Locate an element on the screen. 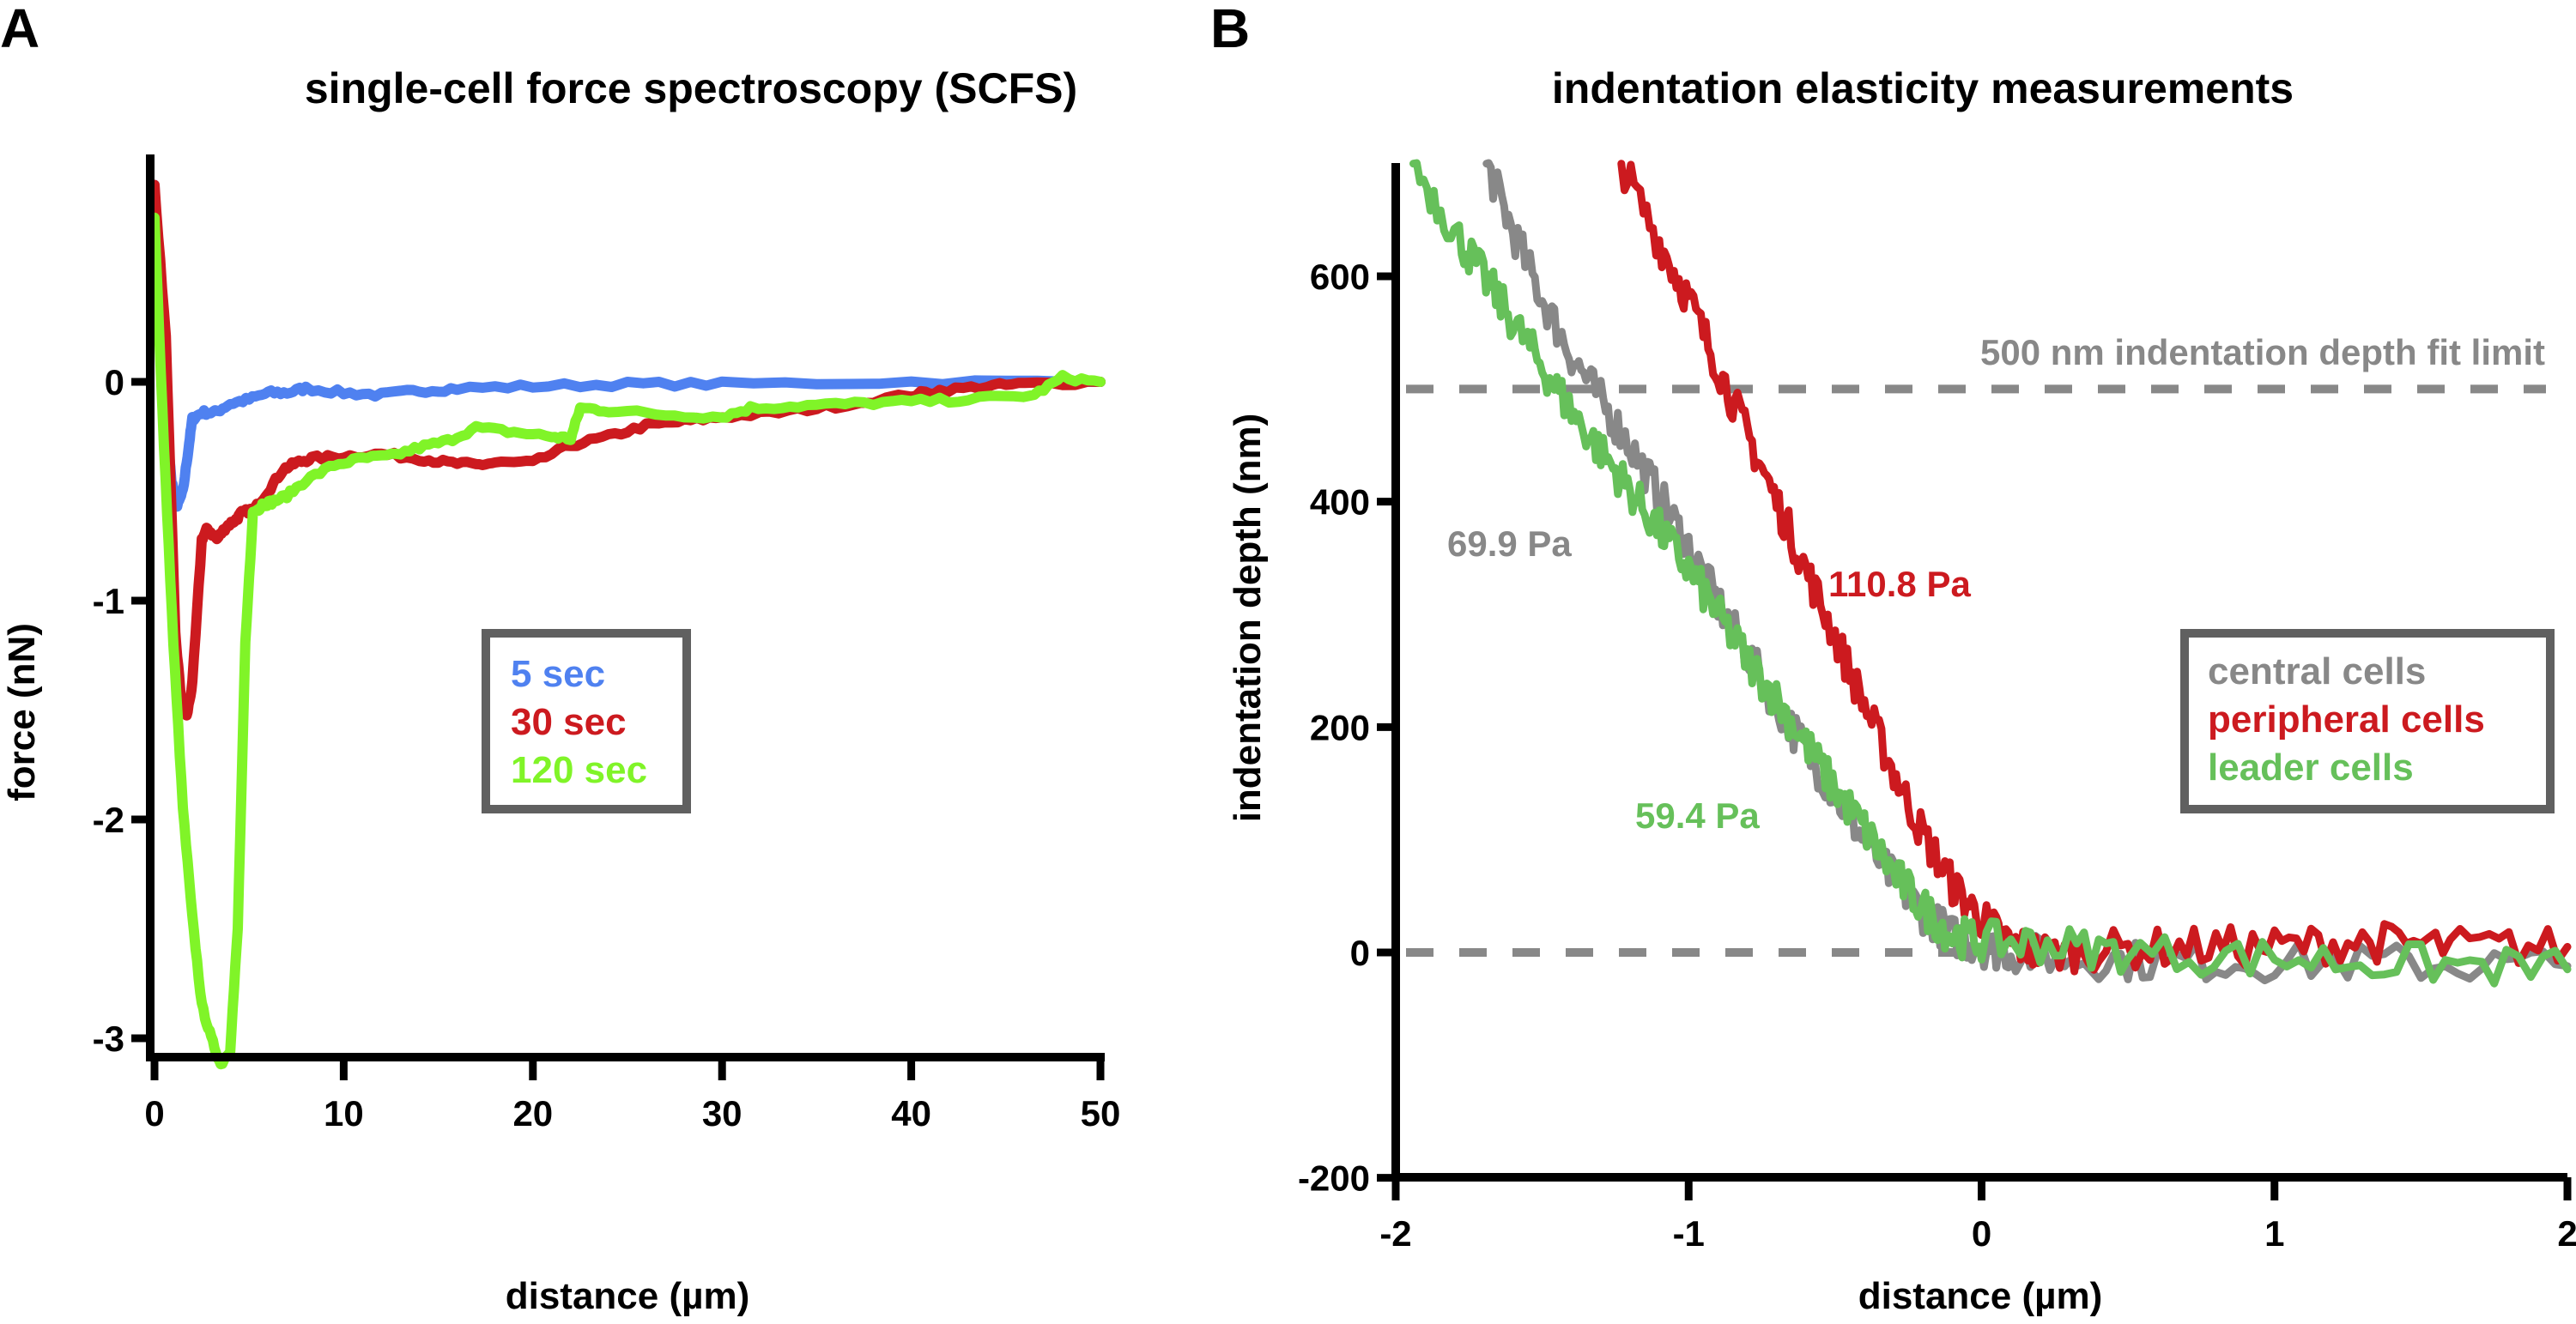 This screenshot has width=2576, height=1324. panel-a-x-ticks: 0 10 20 30 40 50 is located at coordinates (632, 1095).